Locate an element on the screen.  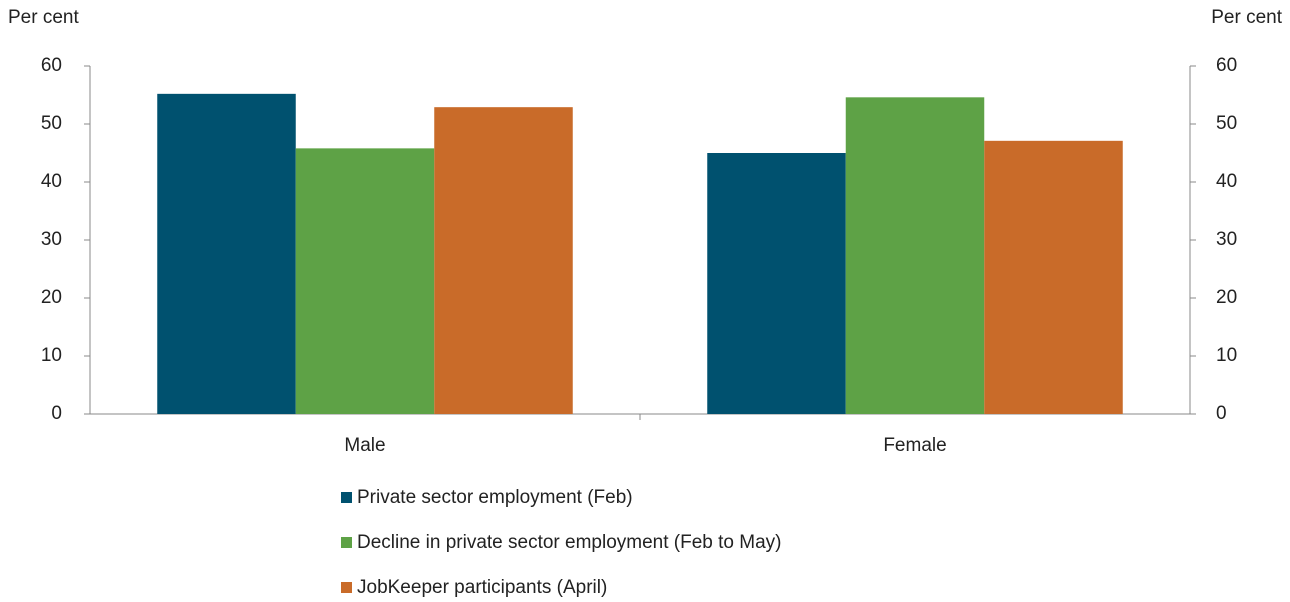
x-tick-label: Male is located at coordinates (364, 445).